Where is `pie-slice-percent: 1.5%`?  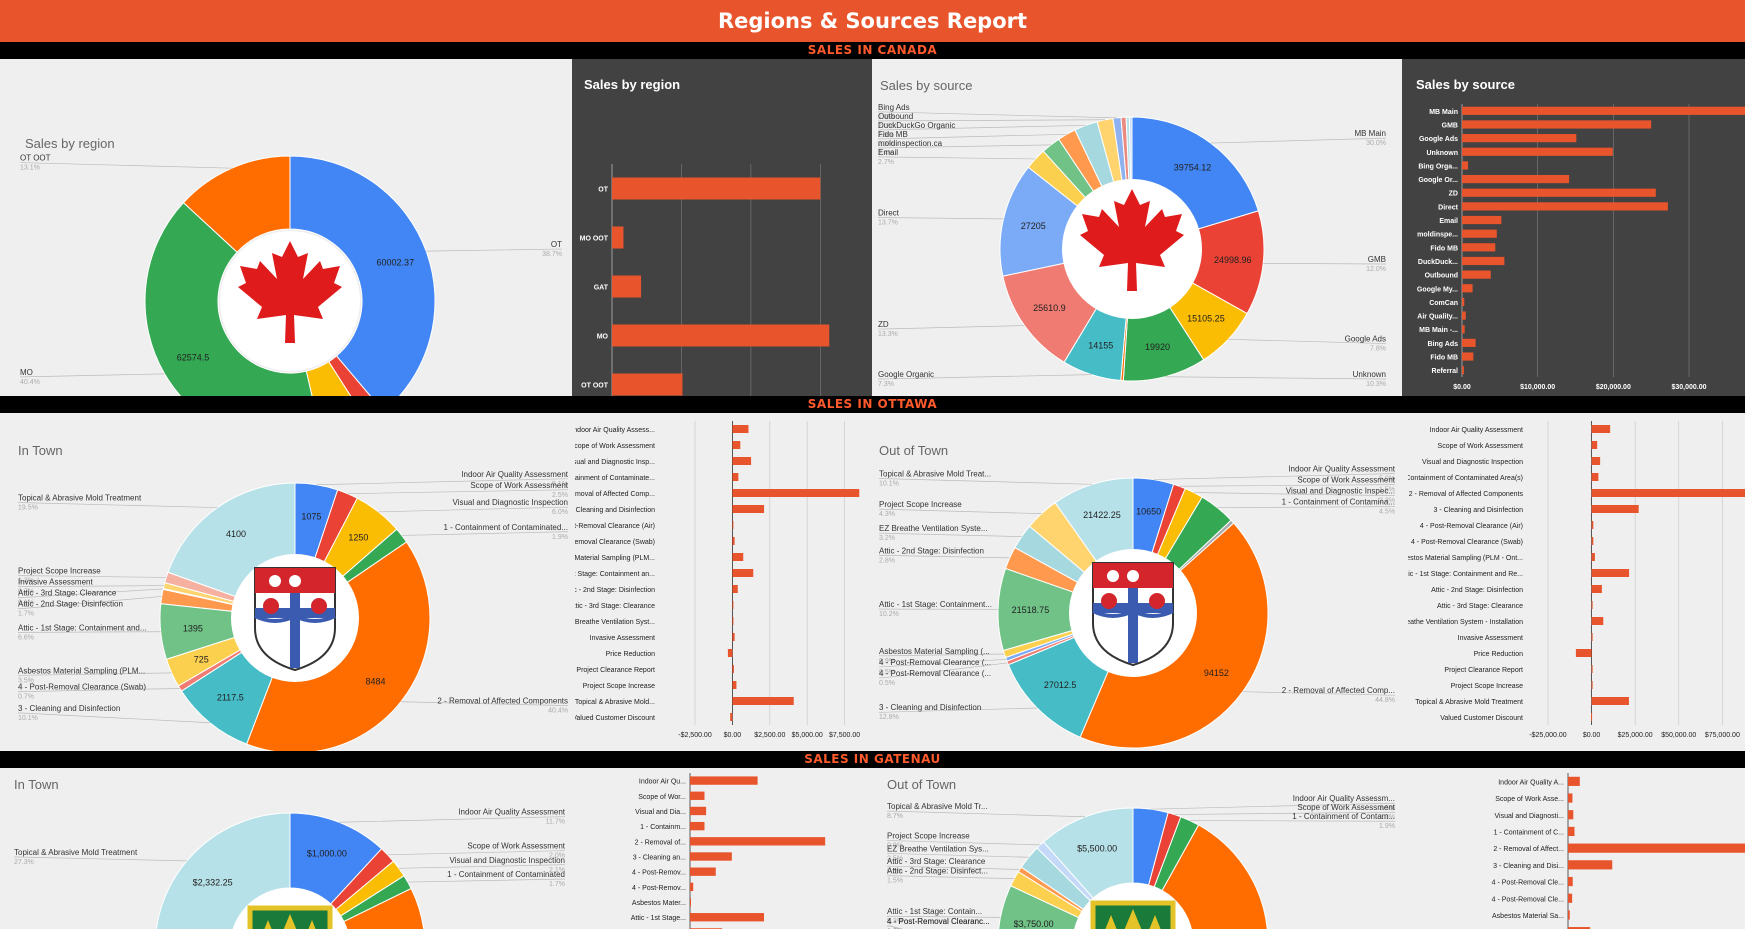
pie-slice-percent: 1.5% is located at coordinates (1387, 490).